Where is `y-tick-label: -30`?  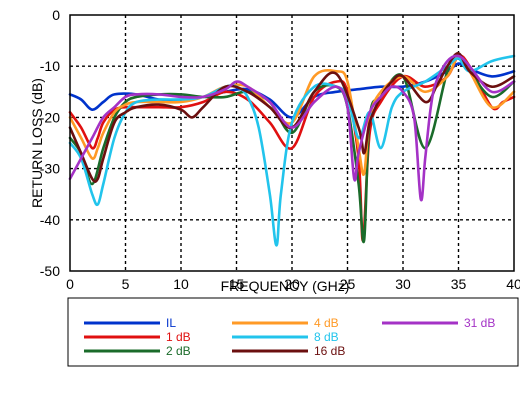 y-tick-label: -30 is located at coordinates (50, 169).